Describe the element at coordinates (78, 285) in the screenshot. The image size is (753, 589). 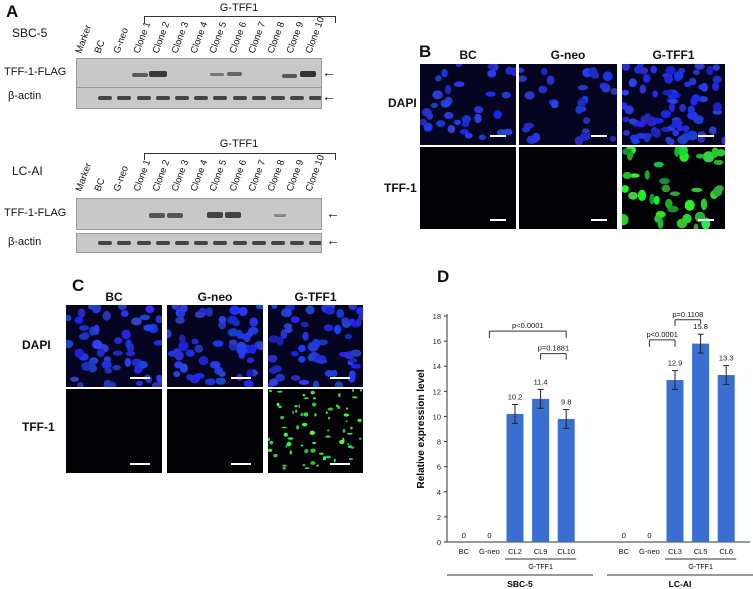
I see `panel-c-letter: C` at that location.